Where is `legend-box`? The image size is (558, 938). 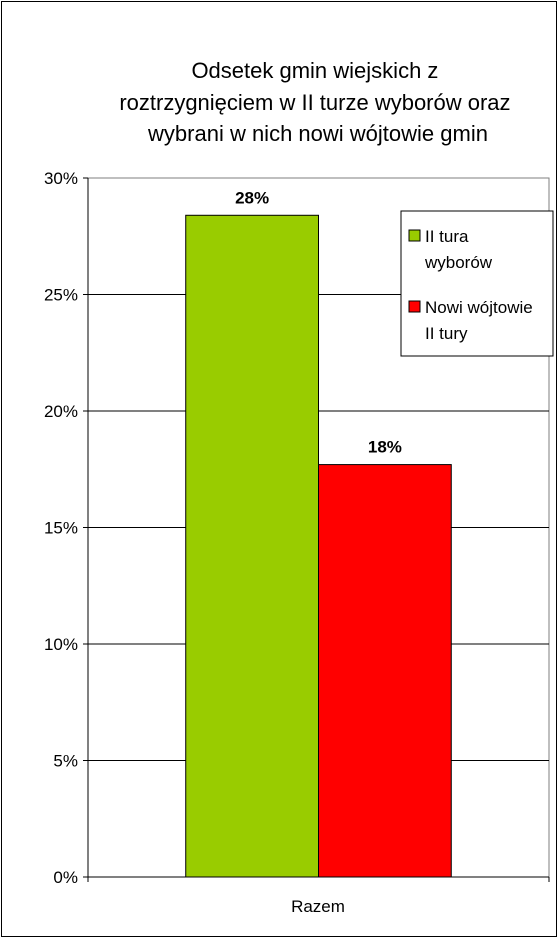
legend-box is located at coordinates (477, 283).